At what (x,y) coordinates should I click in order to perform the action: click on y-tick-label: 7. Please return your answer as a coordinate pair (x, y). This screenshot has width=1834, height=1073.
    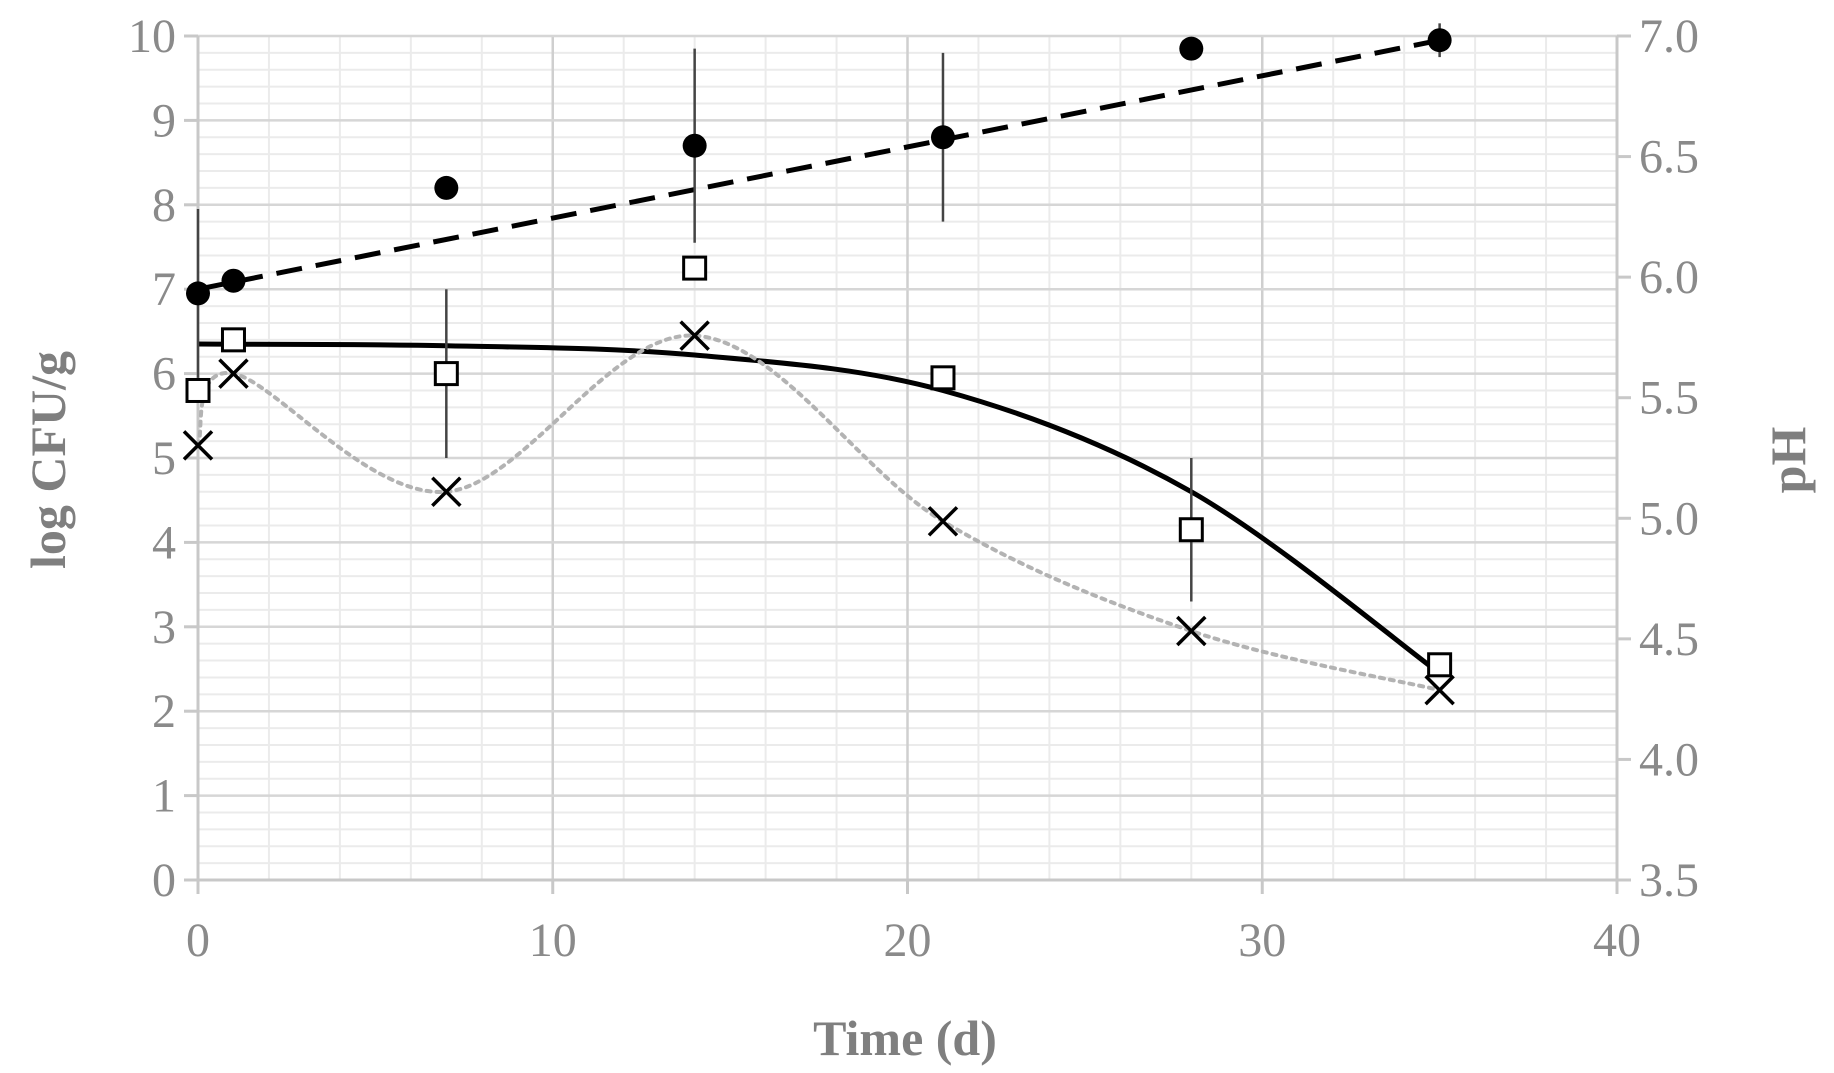
    Looking at the image, I should click on (164, 289).